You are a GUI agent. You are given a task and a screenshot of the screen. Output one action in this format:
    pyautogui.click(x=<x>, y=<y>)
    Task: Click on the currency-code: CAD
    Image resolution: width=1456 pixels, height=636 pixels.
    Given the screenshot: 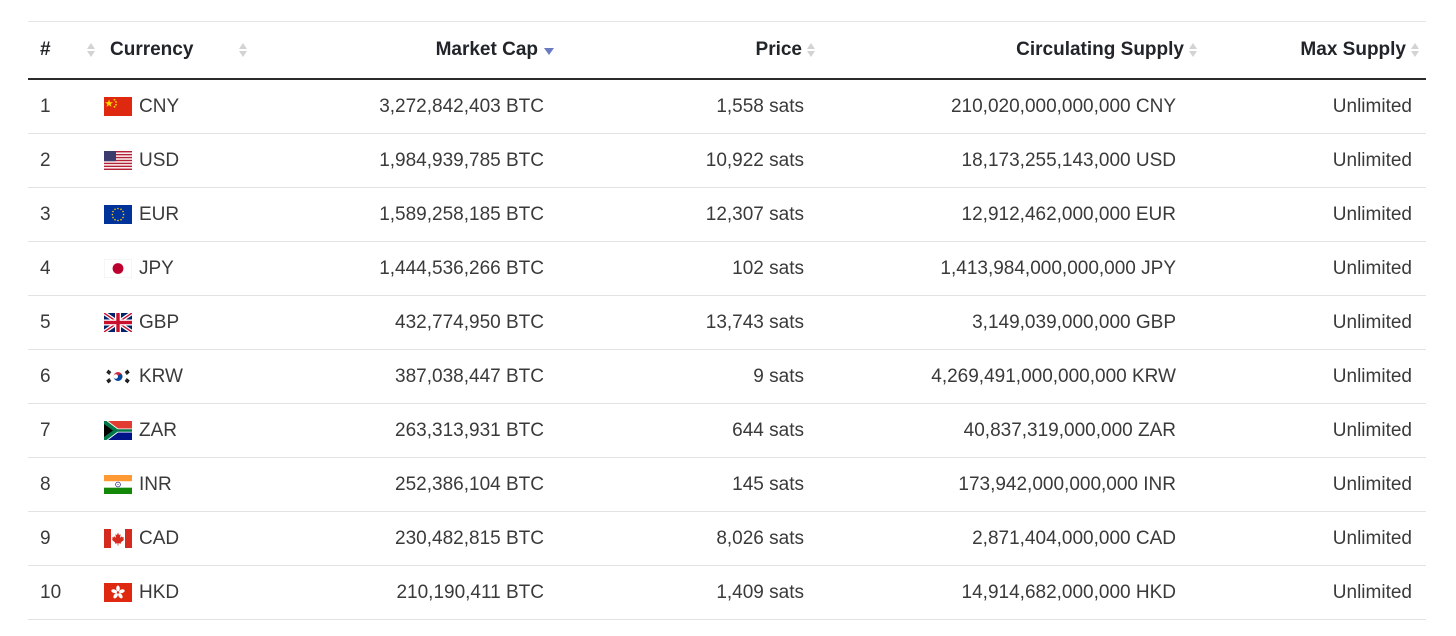 What is the action you would take?
    pyautogui.click(x=159, y=538)
    